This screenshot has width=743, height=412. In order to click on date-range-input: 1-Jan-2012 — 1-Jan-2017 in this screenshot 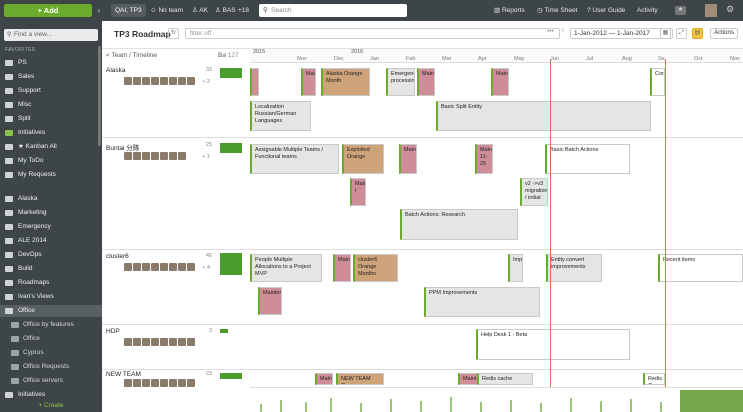, I will do `click(621, 33)`.